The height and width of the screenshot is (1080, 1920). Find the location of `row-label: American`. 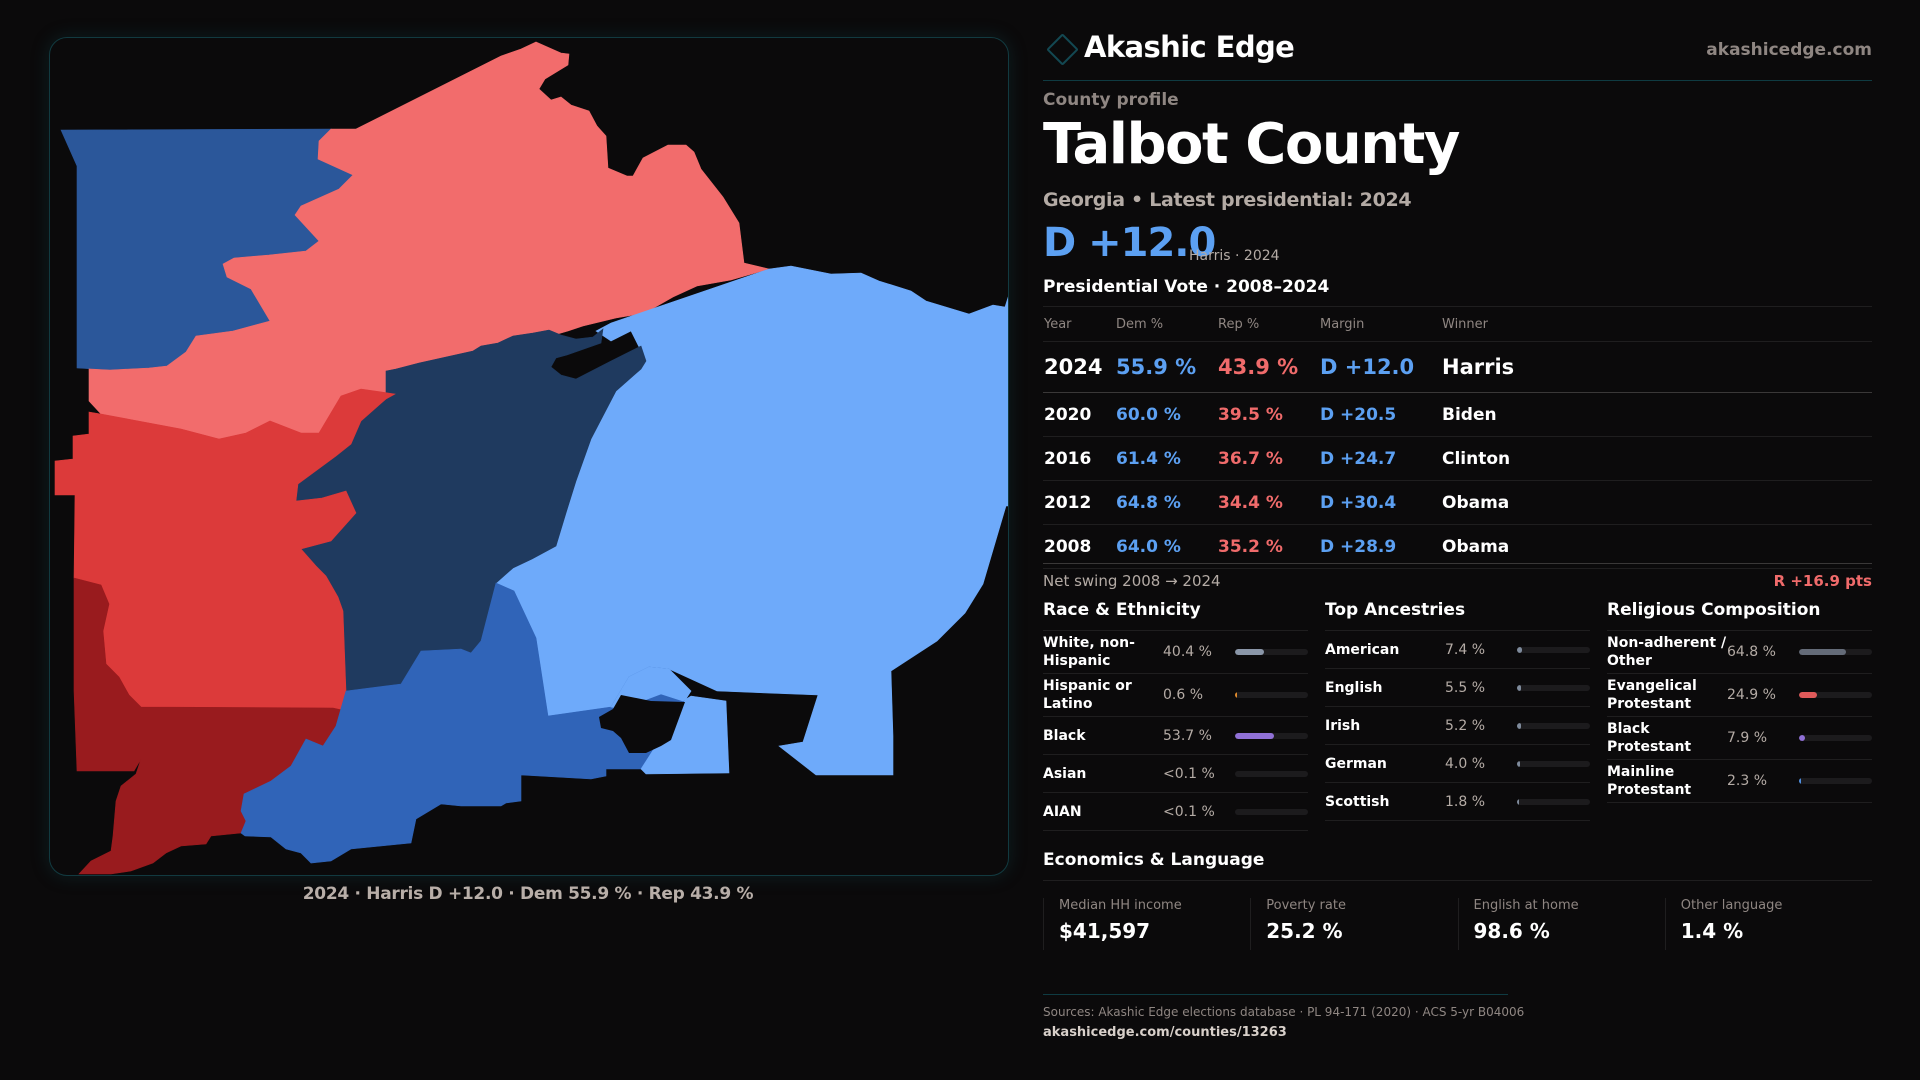

row-label: American is located at coordinates (1362, 649).